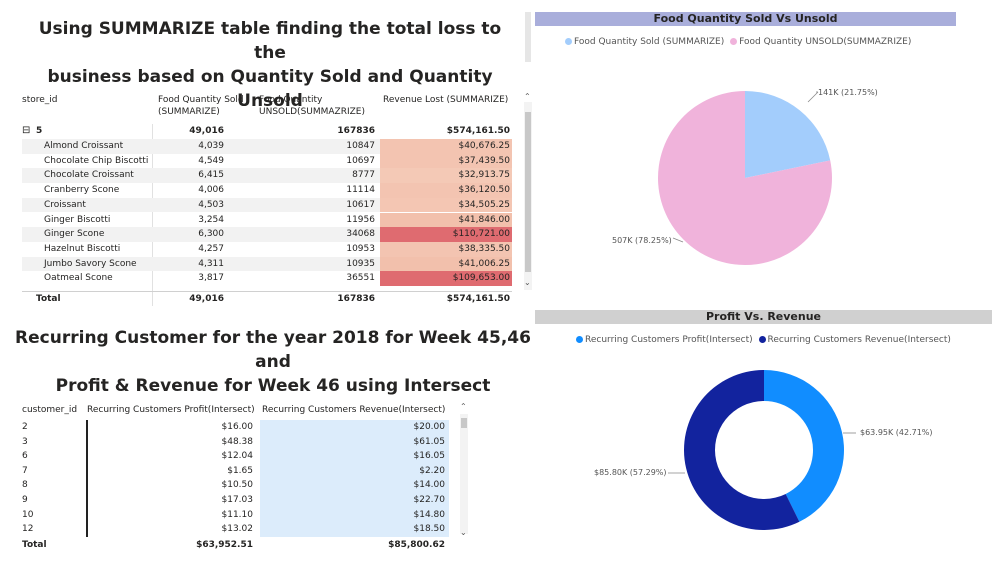  Describe the element at coordinates (820, 42) in the screenshot. I see `legend-item-unsold: Food Quantity UNSOLD(SUMMAZRIZE)` at that location.